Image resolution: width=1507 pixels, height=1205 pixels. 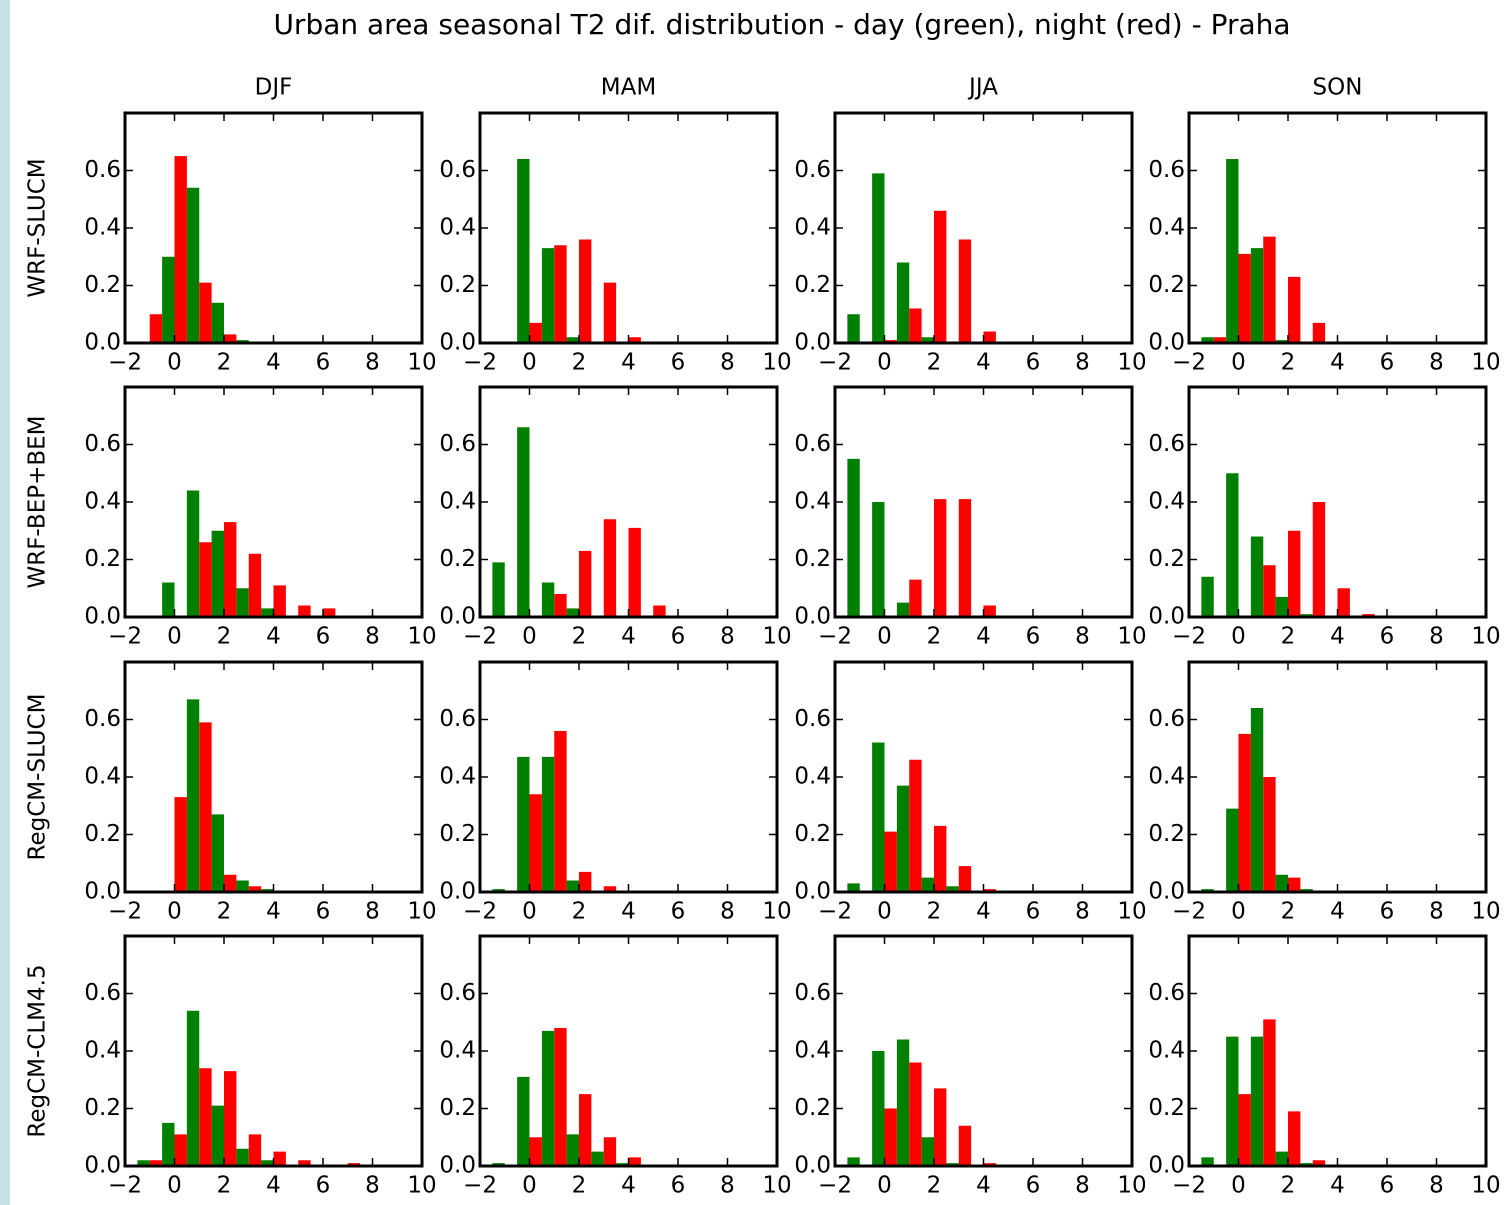 I want to click on row-label: RegCM-SLUCM, so click(x=38, y=777).